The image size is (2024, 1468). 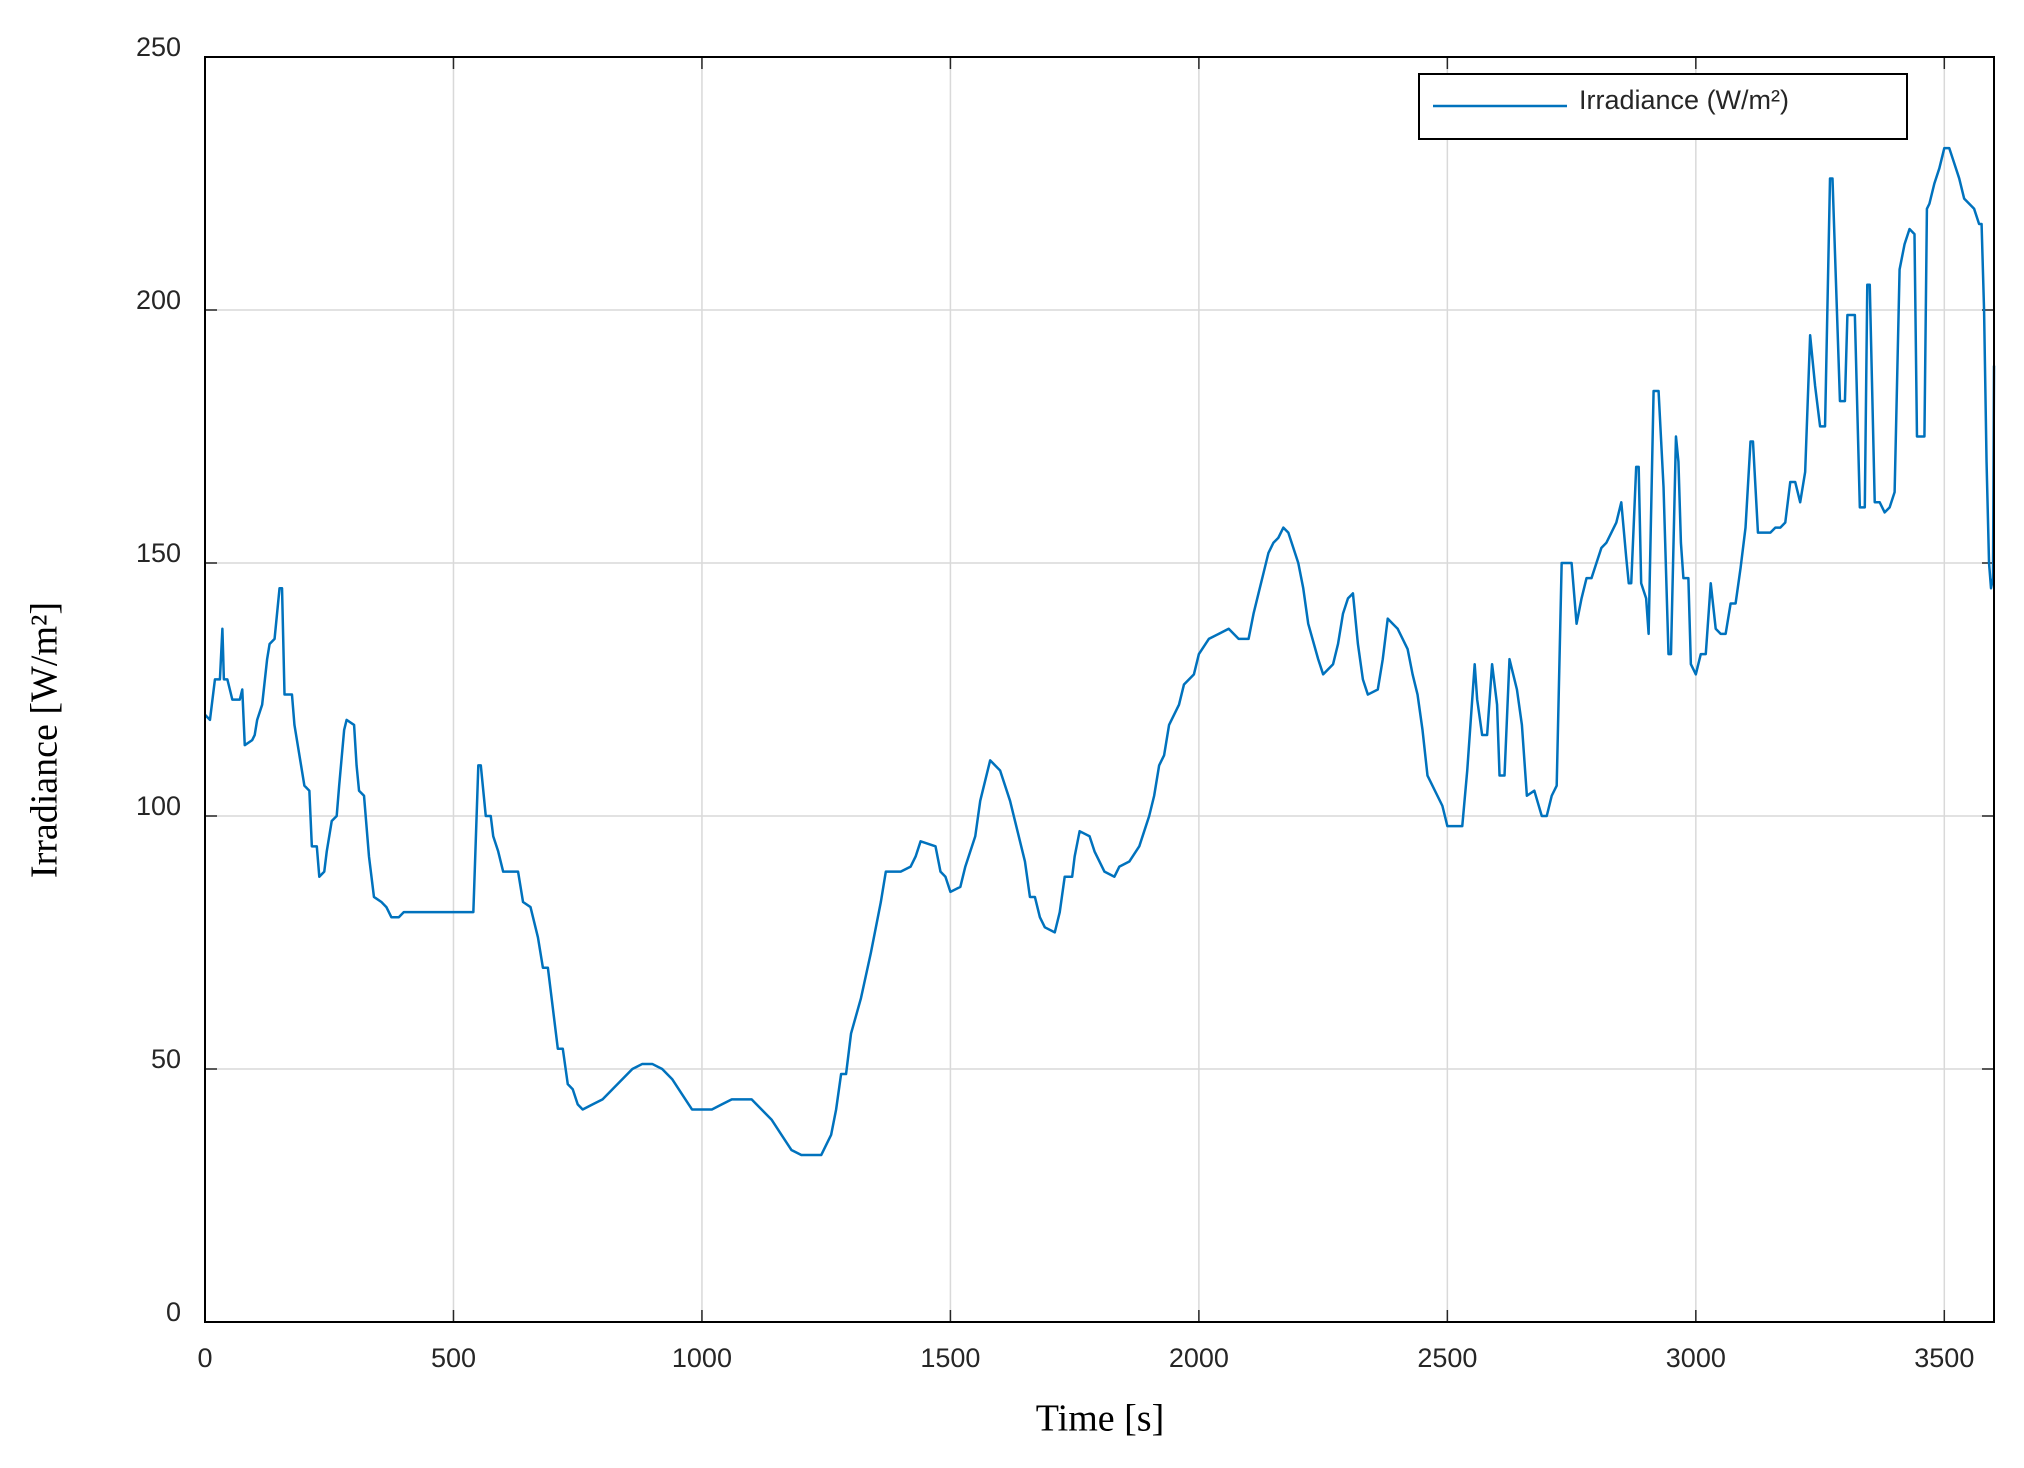 I want to click on y-tick-label: 250, so click(x=158, y=47).